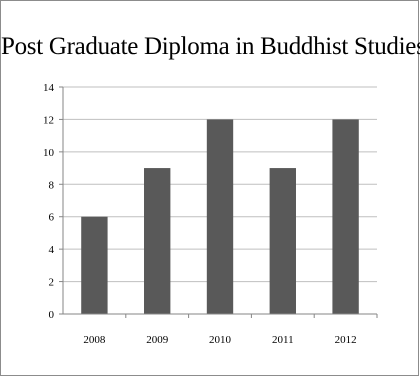  Describe the element at coordinates (345, 216) in the screenshot. I see `bar-2012` at that location.